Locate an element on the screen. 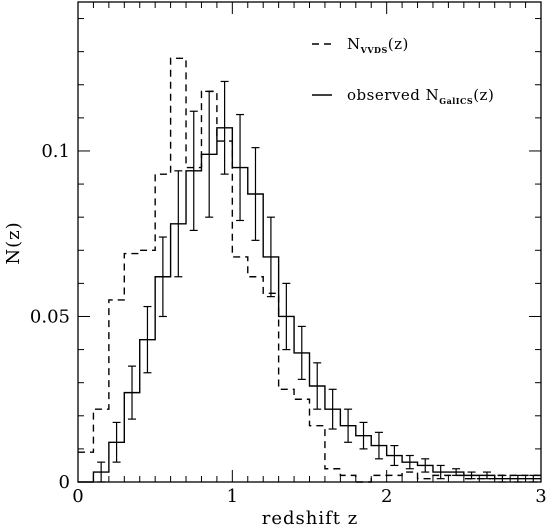 The height and width of the screenshot is (528, 547). x-tick-label: 0 is located at coordinates (77, 496).